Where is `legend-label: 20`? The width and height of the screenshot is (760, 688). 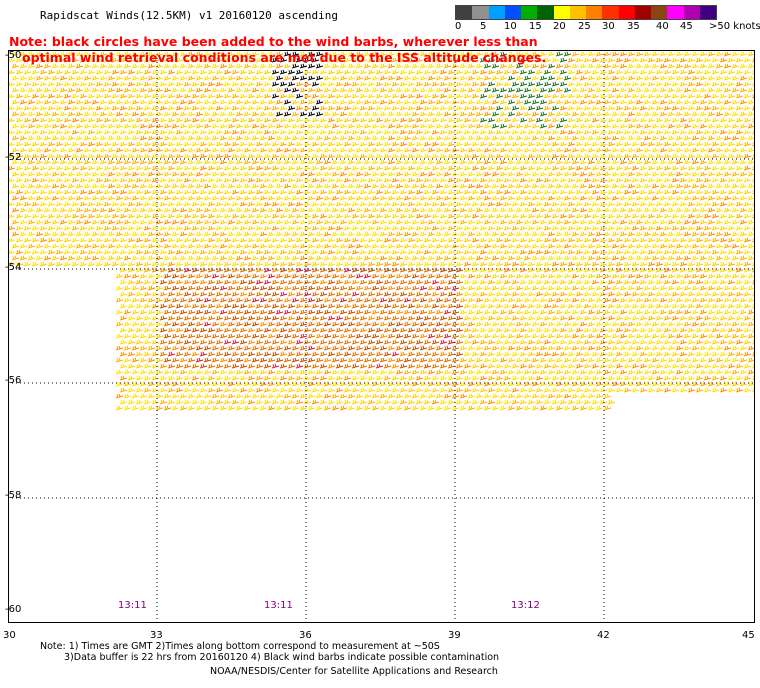 legend-label: 20 is located at coordinates (559, 26).